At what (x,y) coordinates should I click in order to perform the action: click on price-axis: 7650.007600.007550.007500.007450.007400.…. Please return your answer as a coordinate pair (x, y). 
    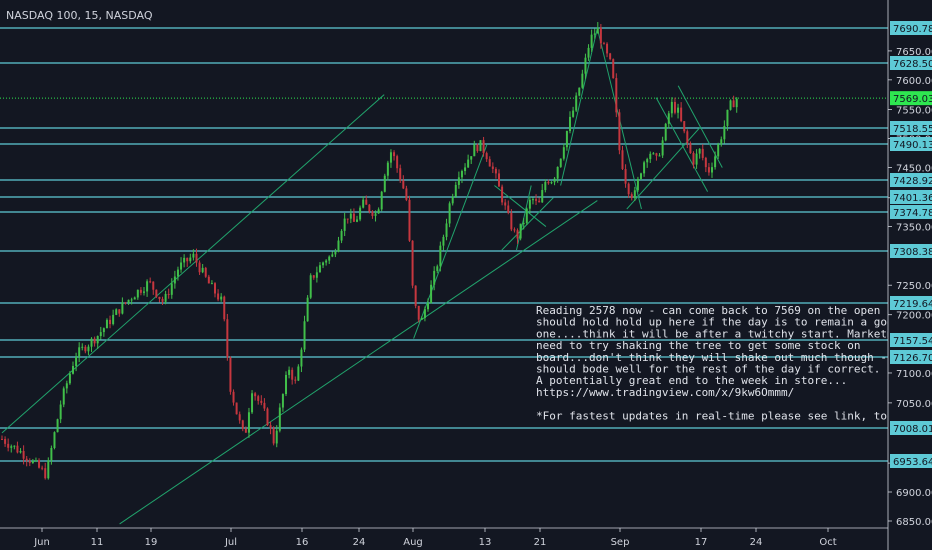
    Looking at the image, I should click on (909, 275).